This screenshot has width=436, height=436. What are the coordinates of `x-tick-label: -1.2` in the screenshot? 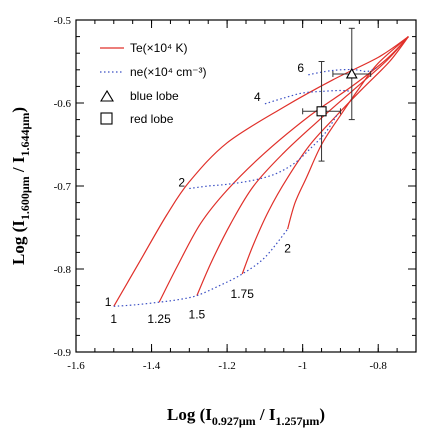 It's located at (226, 366).